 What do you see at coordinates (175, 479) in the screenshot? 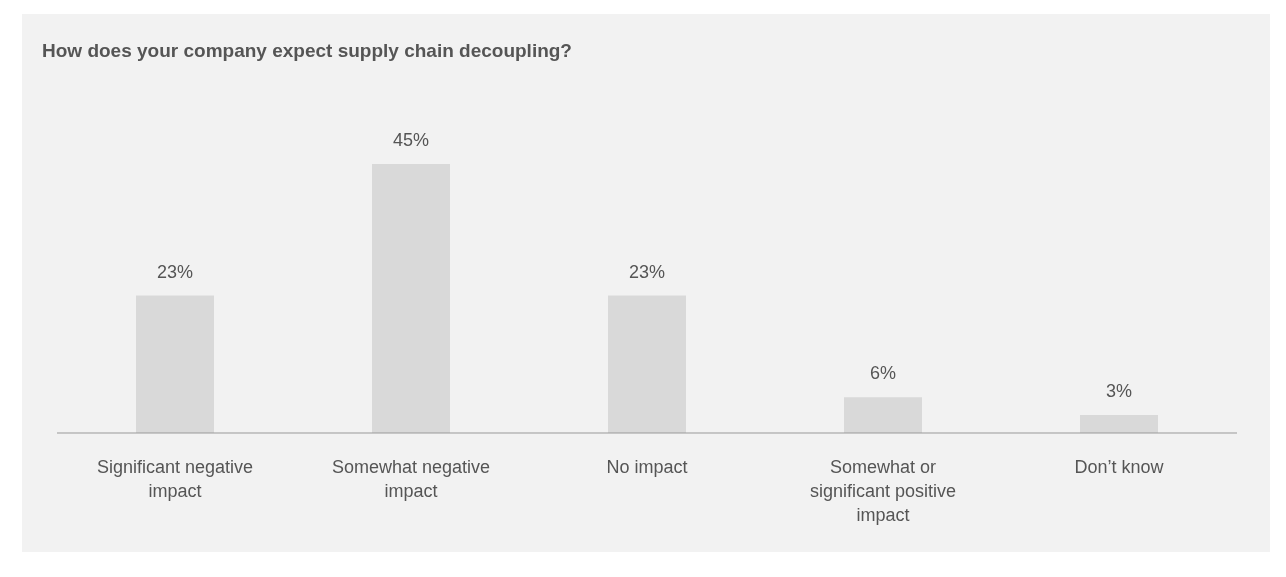
I see `x-tick-label: Significant negative impact` at bounding box center [175, 479].